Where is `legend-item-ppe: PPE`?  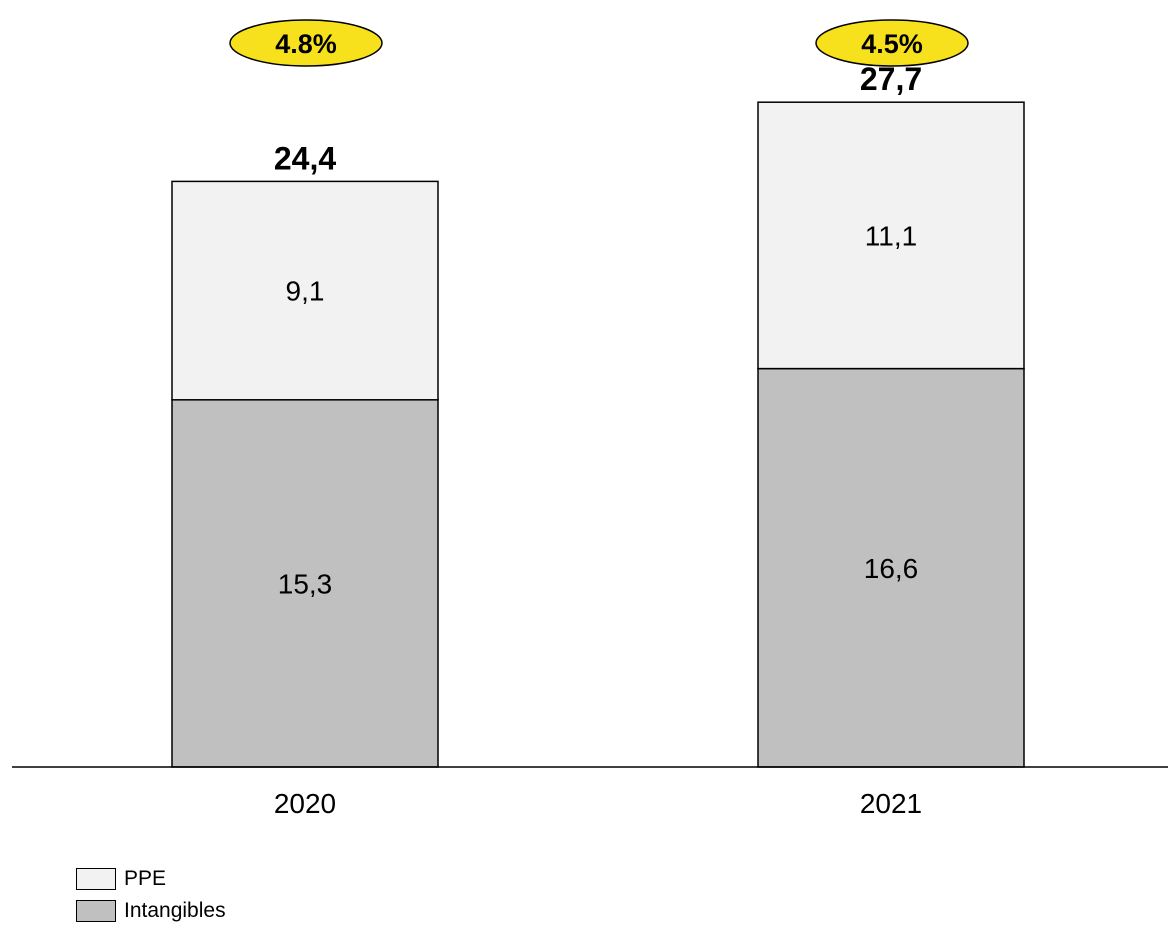 legend-item-ppe: PPE is located at coordinates (151, 879).